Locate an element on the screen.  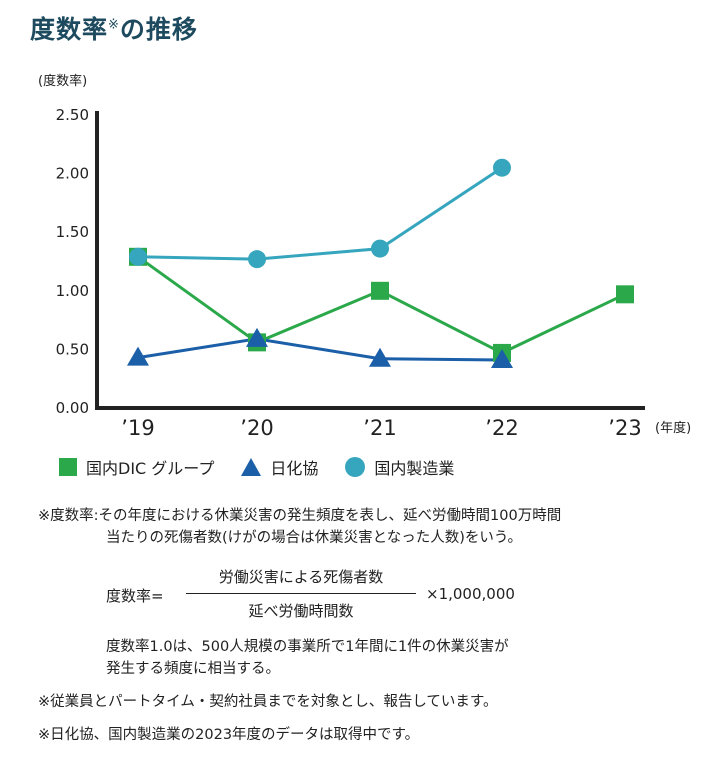
y-axis-unit-label: (度数率) is located at coordinates (63, 81).